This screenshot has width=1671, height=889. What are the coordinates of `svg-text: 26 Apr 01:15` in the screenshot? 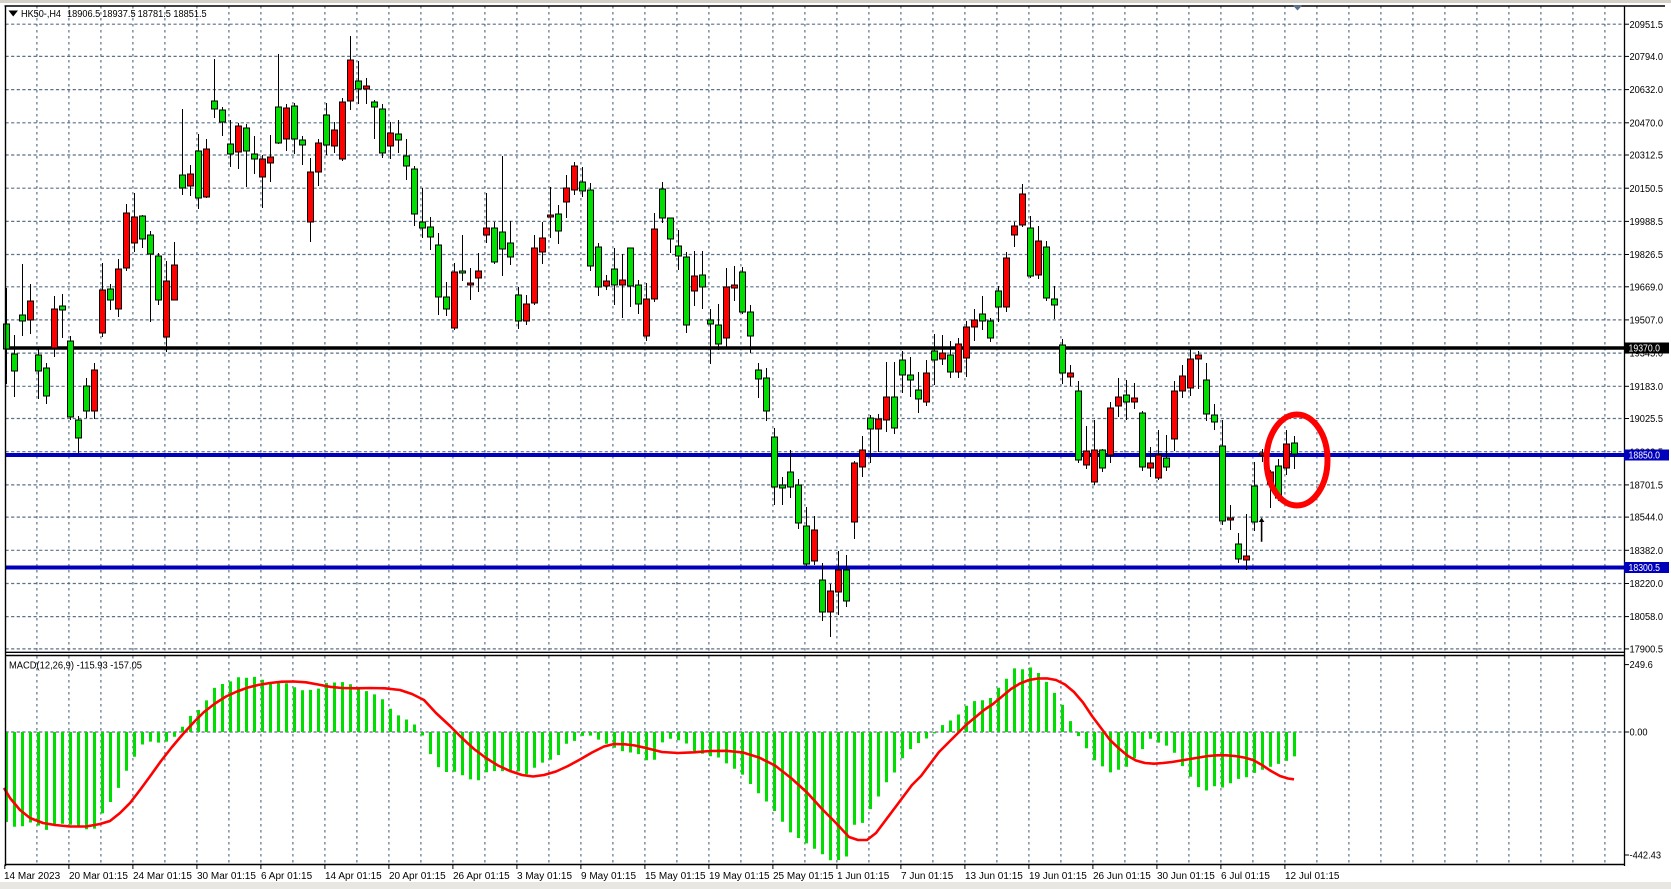 It's located at (481, 876).